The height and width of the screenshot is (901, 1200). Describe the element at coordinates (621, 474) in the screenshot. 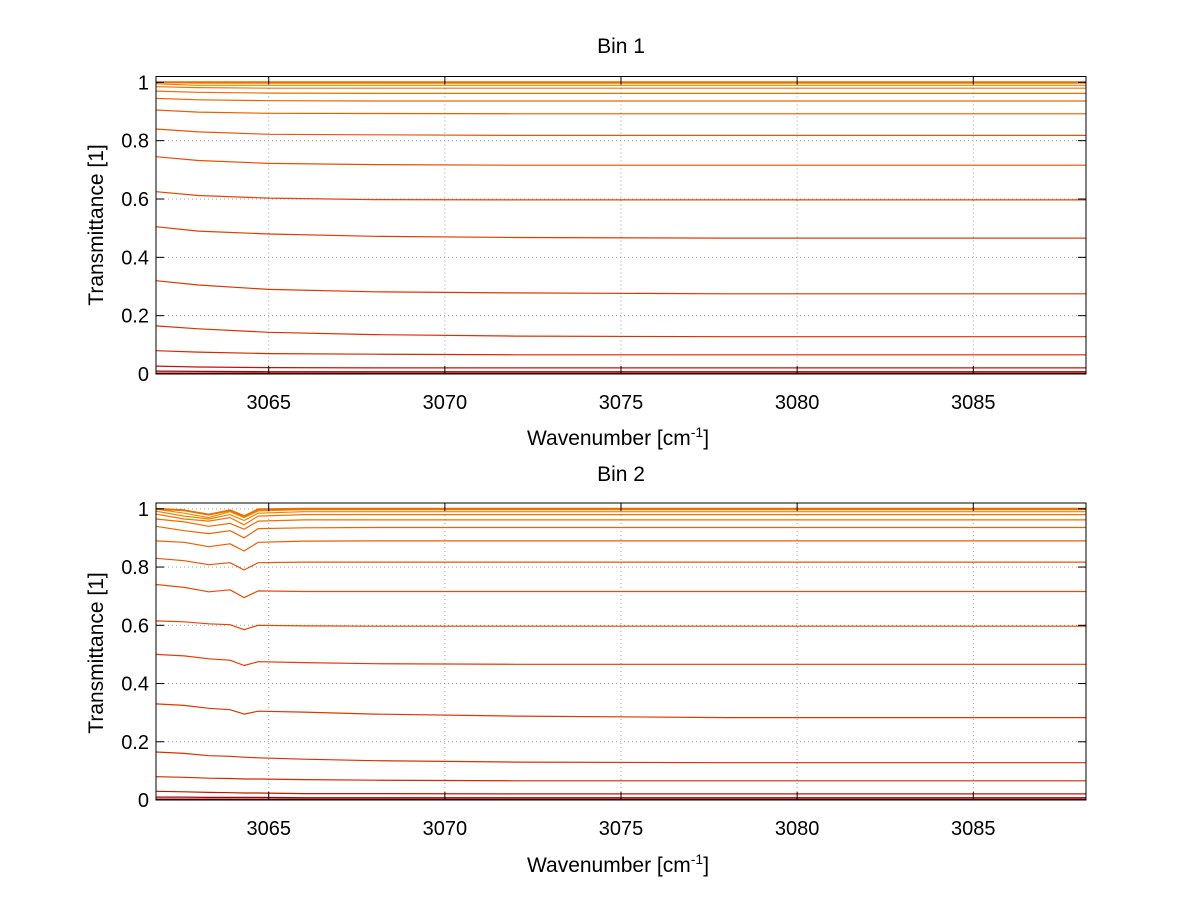

I see `chart-title: Bin 2` at that location.